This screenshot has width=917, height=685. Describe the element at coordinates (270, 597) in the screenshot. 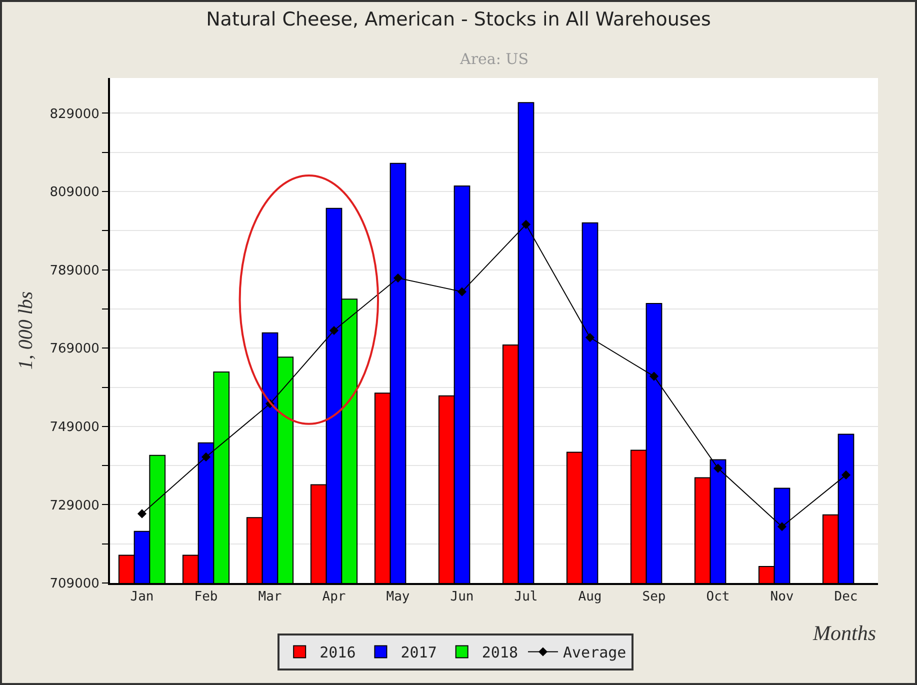

I see `x-tick-label: Mar` at that location.